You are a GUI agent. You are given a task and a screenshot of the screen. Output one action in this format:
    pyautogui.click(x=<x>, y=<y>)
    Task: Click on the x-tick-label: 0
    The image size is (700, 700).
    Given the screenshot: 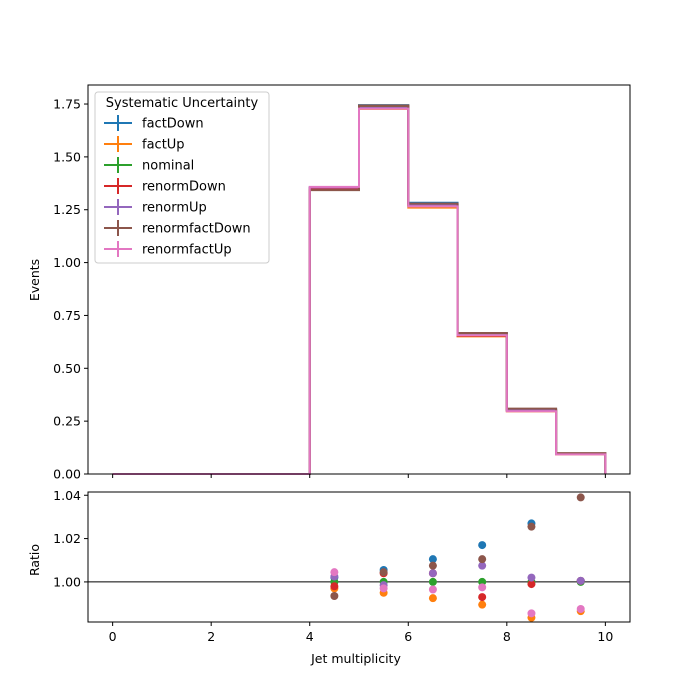 What is the action you would take?
    pyautogui.click(x=113, y=636)
    